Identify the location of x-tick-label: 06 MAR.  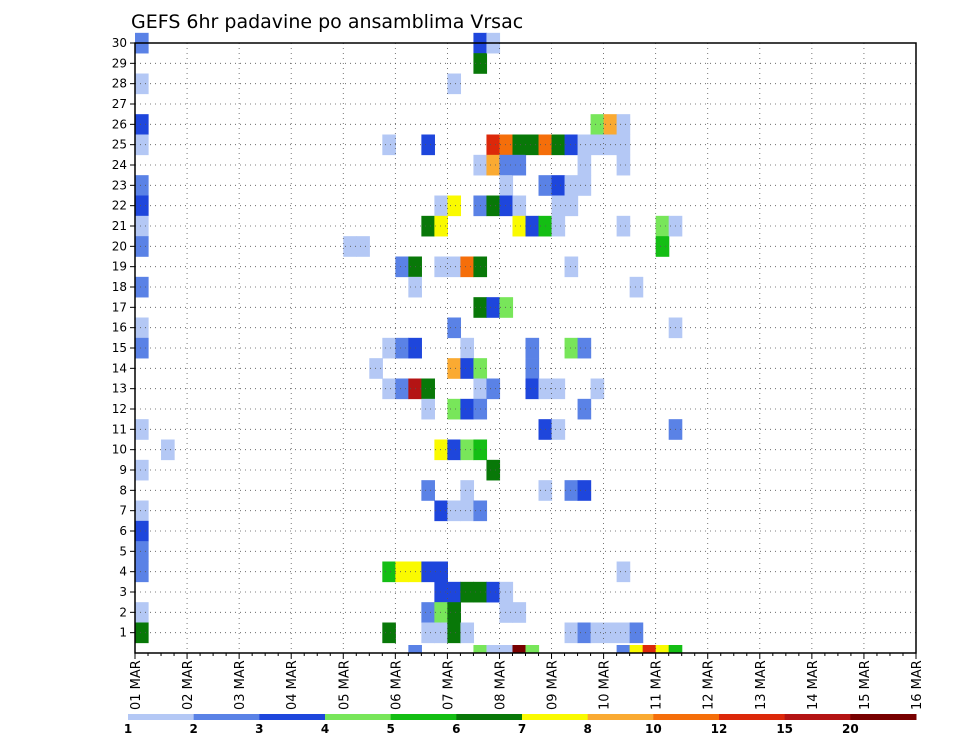
(396, 685).